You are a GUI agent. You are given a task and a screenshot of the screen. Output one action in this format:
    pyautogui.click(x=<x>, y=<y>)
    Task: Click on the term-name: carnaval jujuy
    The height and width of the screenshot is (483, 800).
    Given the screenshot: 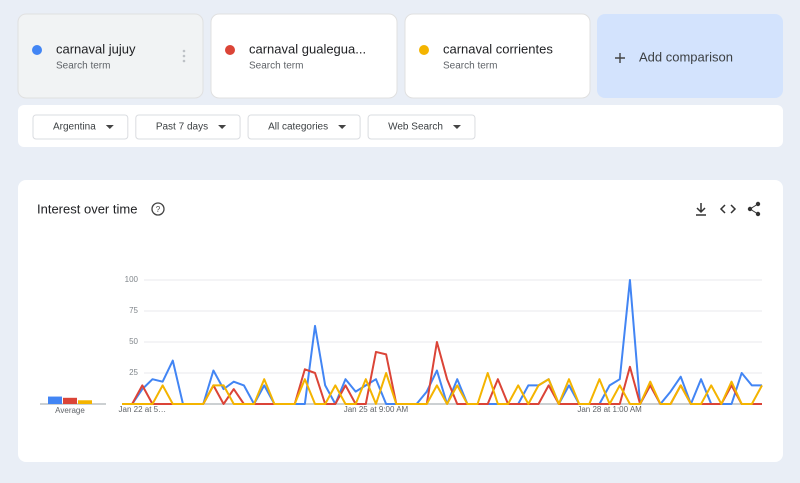 What is the action you would take?
    pyautogui.click(x=96, y=48)
    